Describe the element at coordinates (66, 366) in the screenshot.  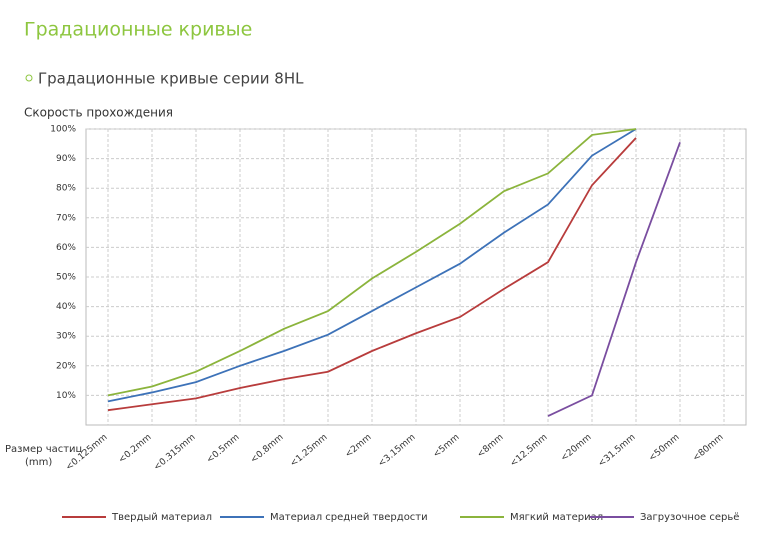
I see `y-tick-label: 20%` at that location.